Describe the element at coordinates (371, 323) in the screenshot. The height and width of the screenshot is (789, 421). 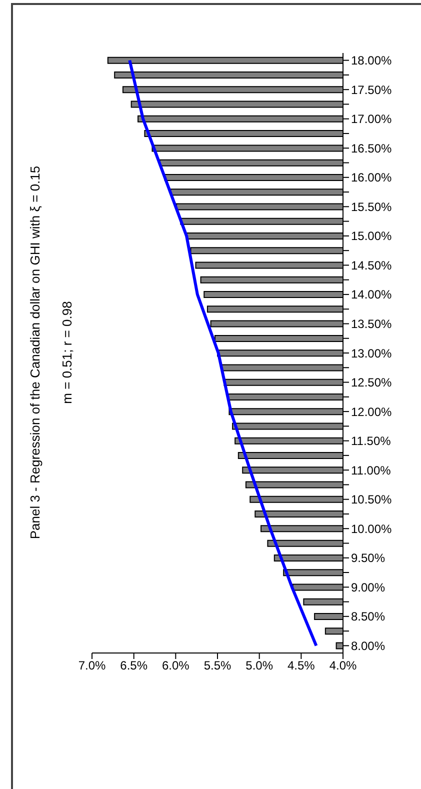
I see `y-tick-label: 13.50%` at that location.